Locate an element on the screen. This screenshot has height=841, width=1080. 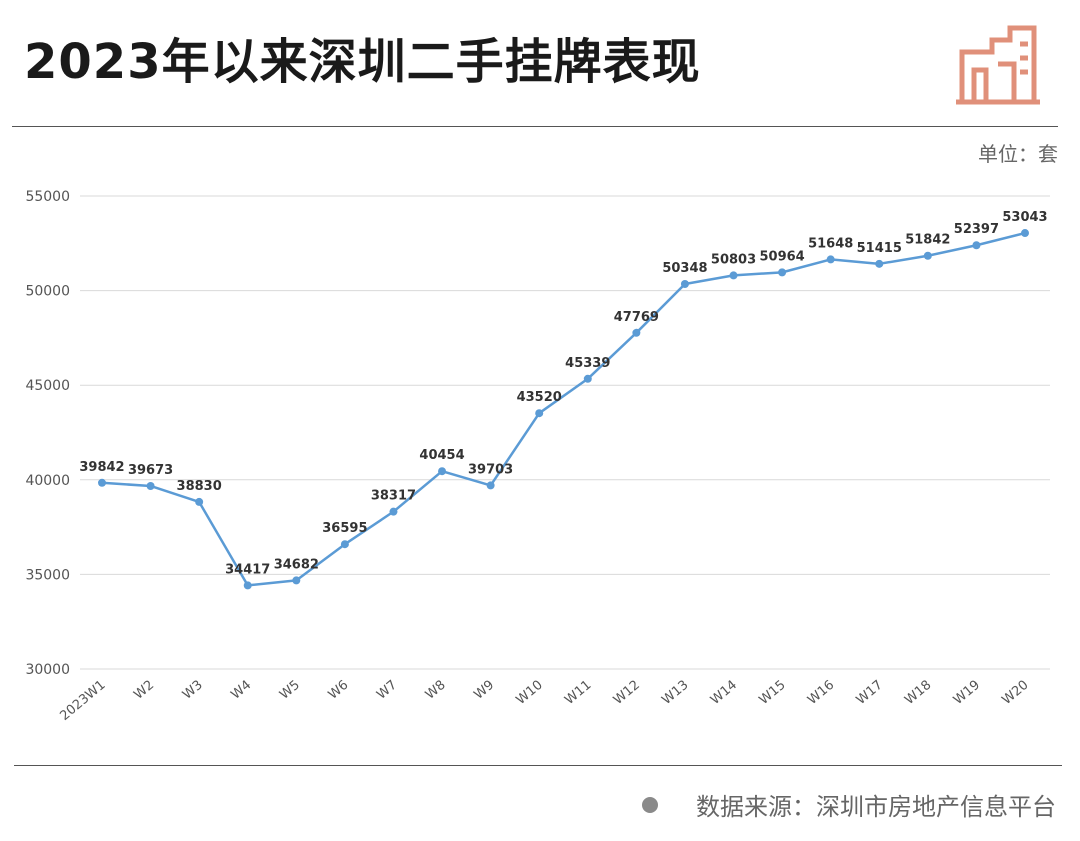
data-label: 38317 is located at coordinates (393, 496).